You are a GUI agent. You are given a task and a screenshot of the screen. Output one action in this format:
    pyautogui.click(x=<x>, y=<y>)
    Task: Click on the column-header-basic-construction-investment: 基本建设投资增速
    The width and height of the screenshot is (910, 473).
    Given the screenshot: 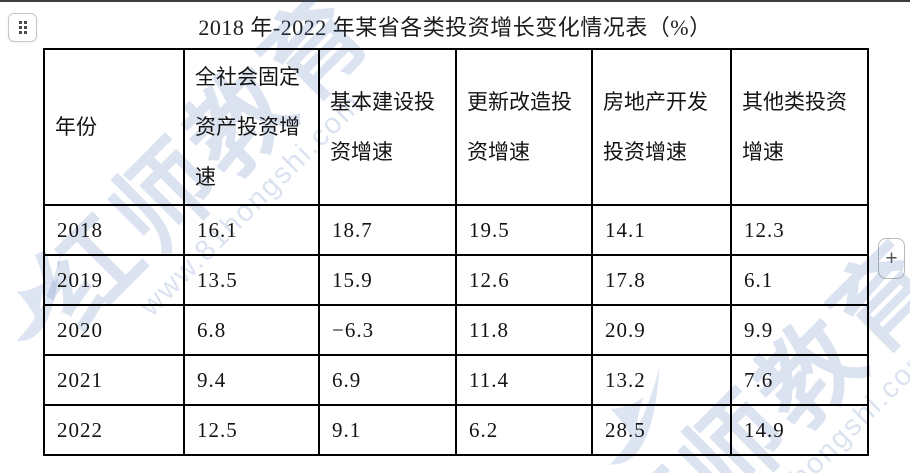 What is the action you would take?
    pyautogui.click(x=387, y=127)
    